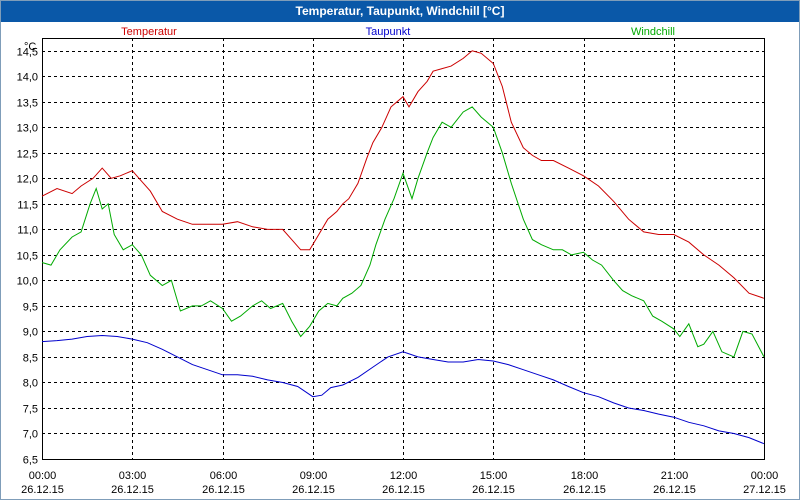 This screenshot has width=800, height=500. What do you see at coordinates (494, 476) in the screenshot?
I see `x-tick-time-label: 15:00` at bounding box center [494, 476].